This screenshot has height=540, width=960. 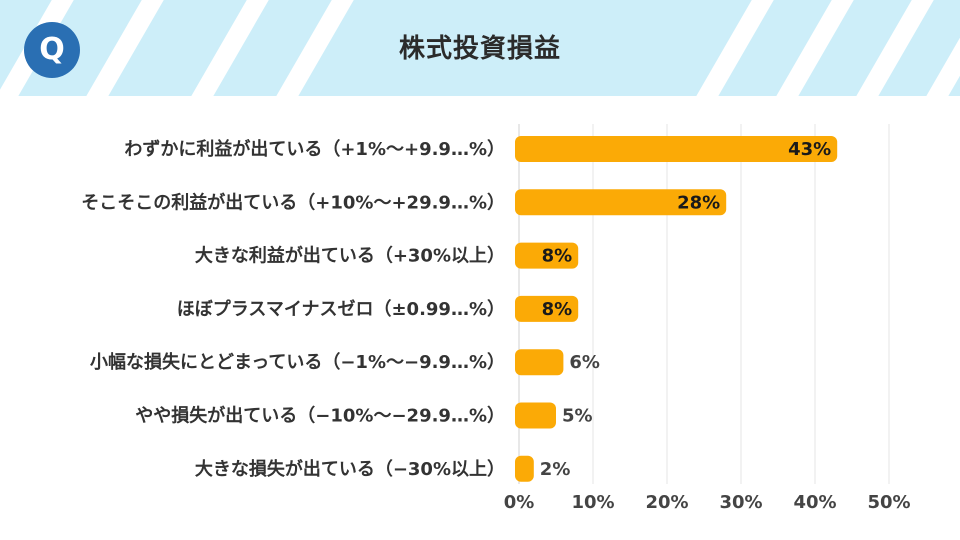 I want to click on category-label: わずかに利益が出ている（+1%～+9.9…%）, so click(x=314, y=149).